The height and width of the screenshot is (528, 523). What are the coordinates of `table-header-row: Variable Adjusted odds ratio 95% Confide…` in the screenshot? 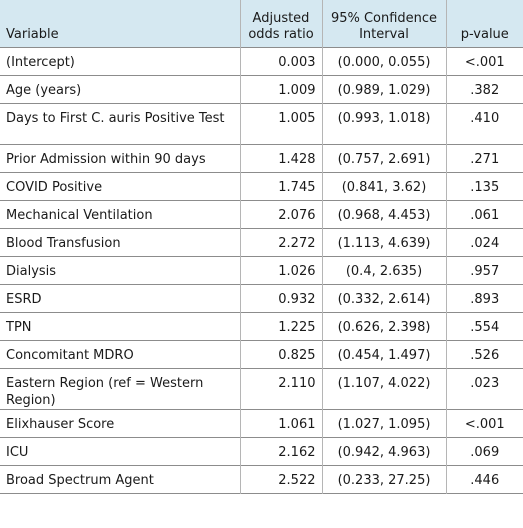 It's located at (261, 24).